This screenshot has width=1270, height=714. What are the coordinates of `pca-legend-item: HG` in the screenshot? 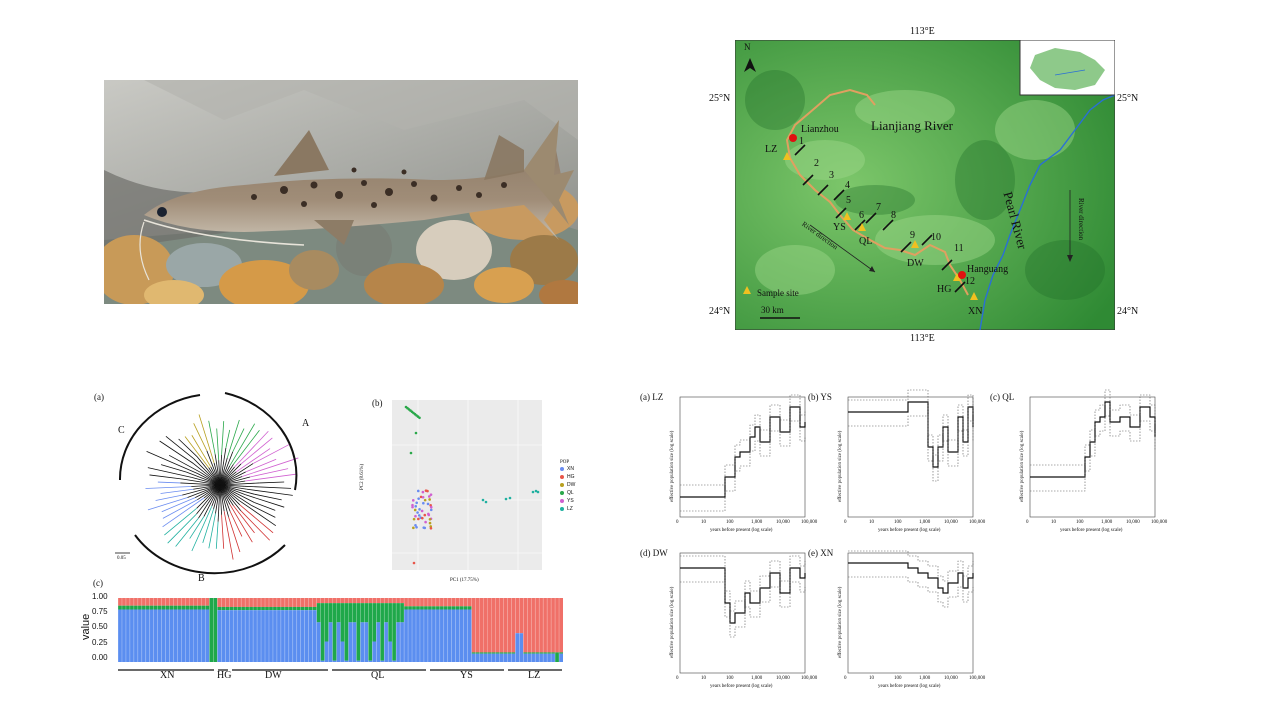 It's located at (567, 477).